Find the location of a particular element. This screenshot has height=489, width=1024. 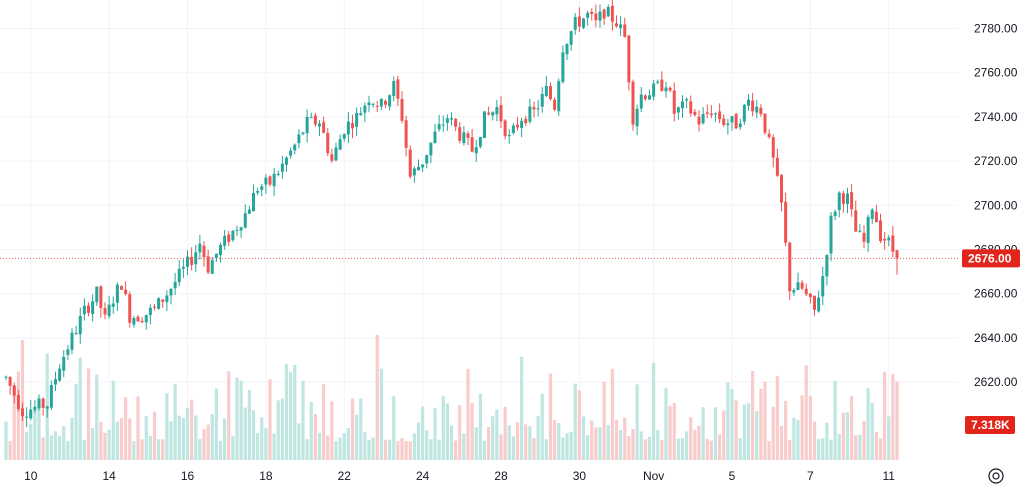

y-tick-label: 2780.00 is located at coordinates (996, 29).